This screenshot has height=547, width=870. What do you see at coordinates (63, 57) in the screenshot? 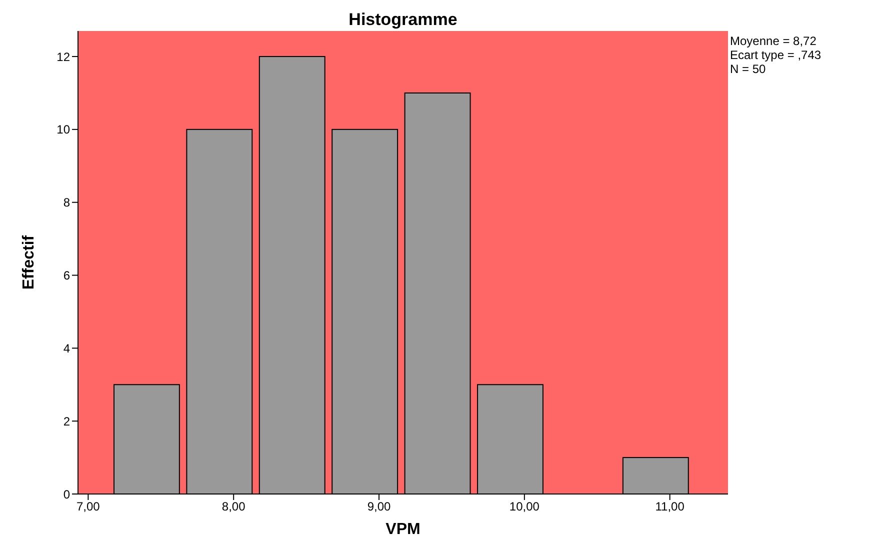
I see `y-tick-label: 12` at bounding box center [63, 57].